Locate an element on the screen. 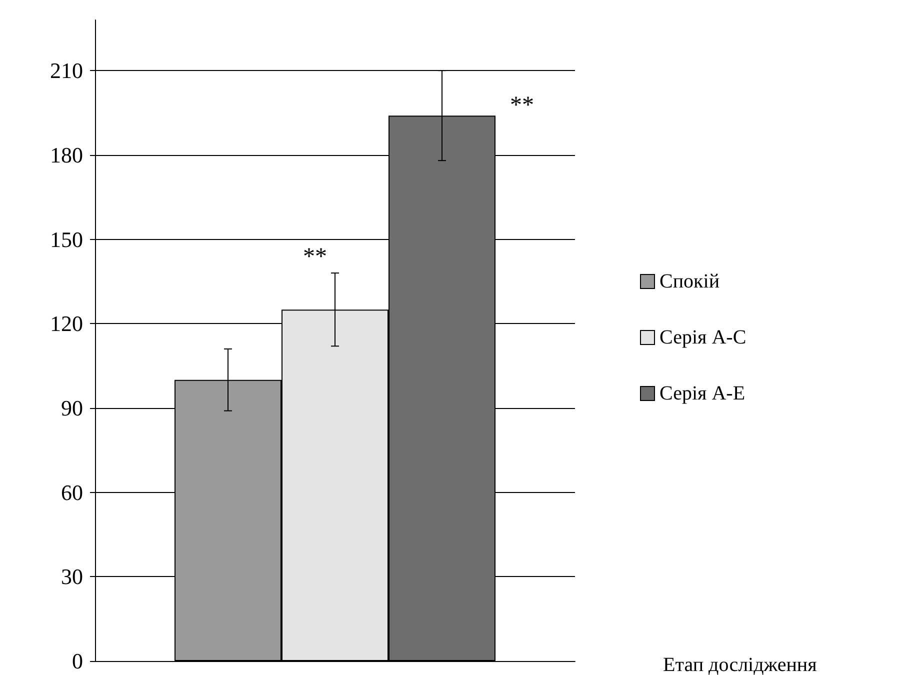 The width and height of the screenshot is (897, 675). legend-label: Серія А-С is located at coordinates (703, 337).